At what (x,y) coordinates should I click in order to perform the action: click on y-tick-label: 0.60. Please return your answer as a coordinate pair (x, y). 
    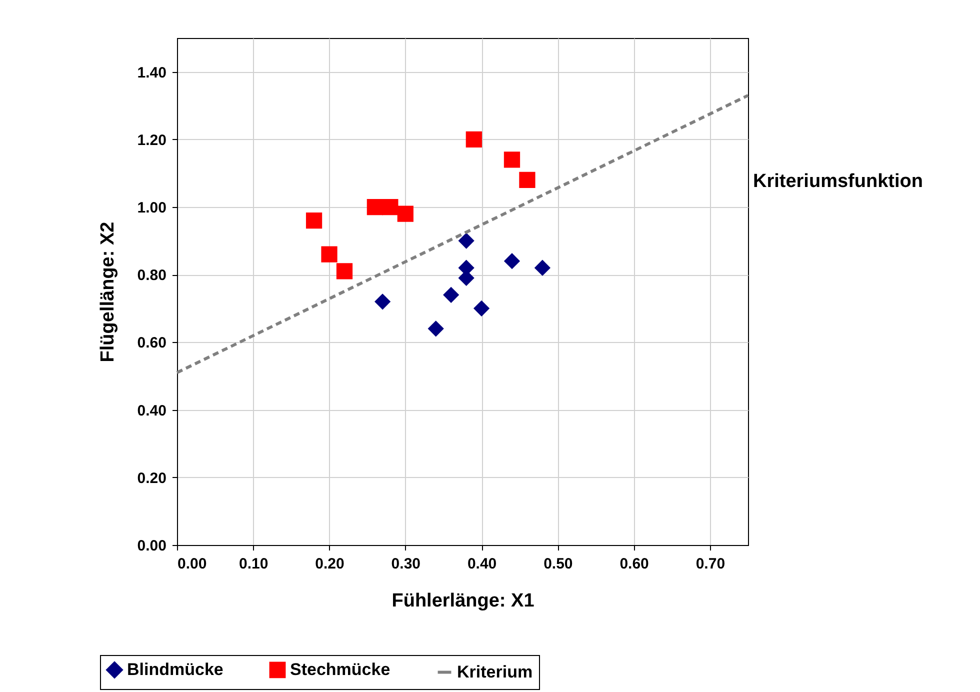
    Looking at the image, I should click on (151, 343).